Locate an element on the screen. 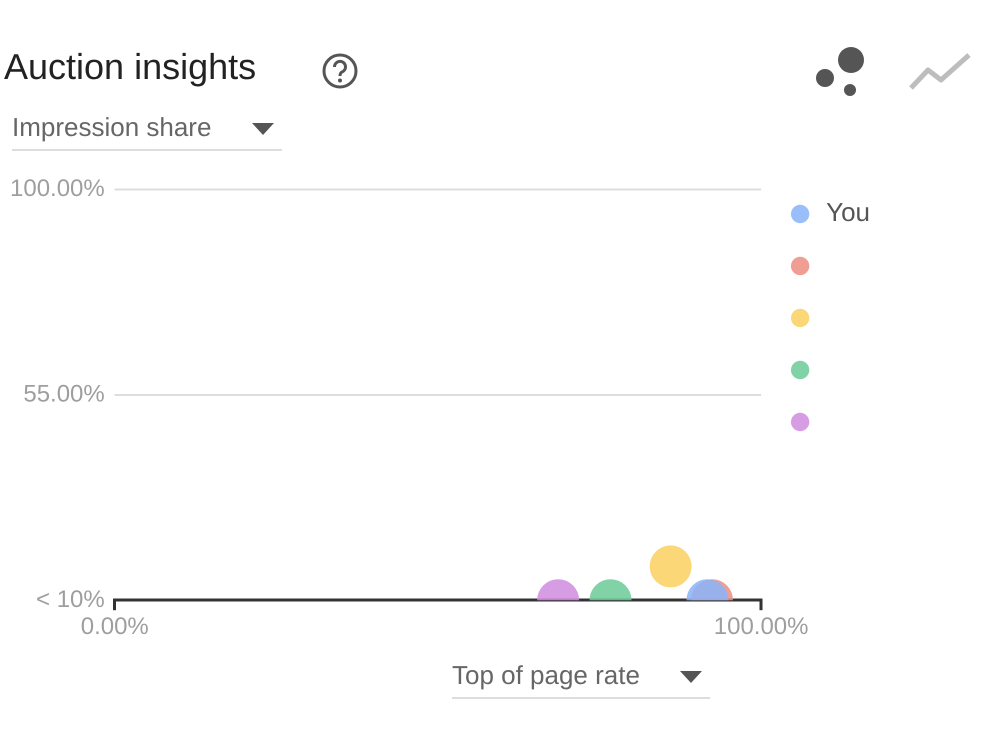 The image size is (1000, 750). x-axis-title: Top of page rate is located at coordinates (581, 679).